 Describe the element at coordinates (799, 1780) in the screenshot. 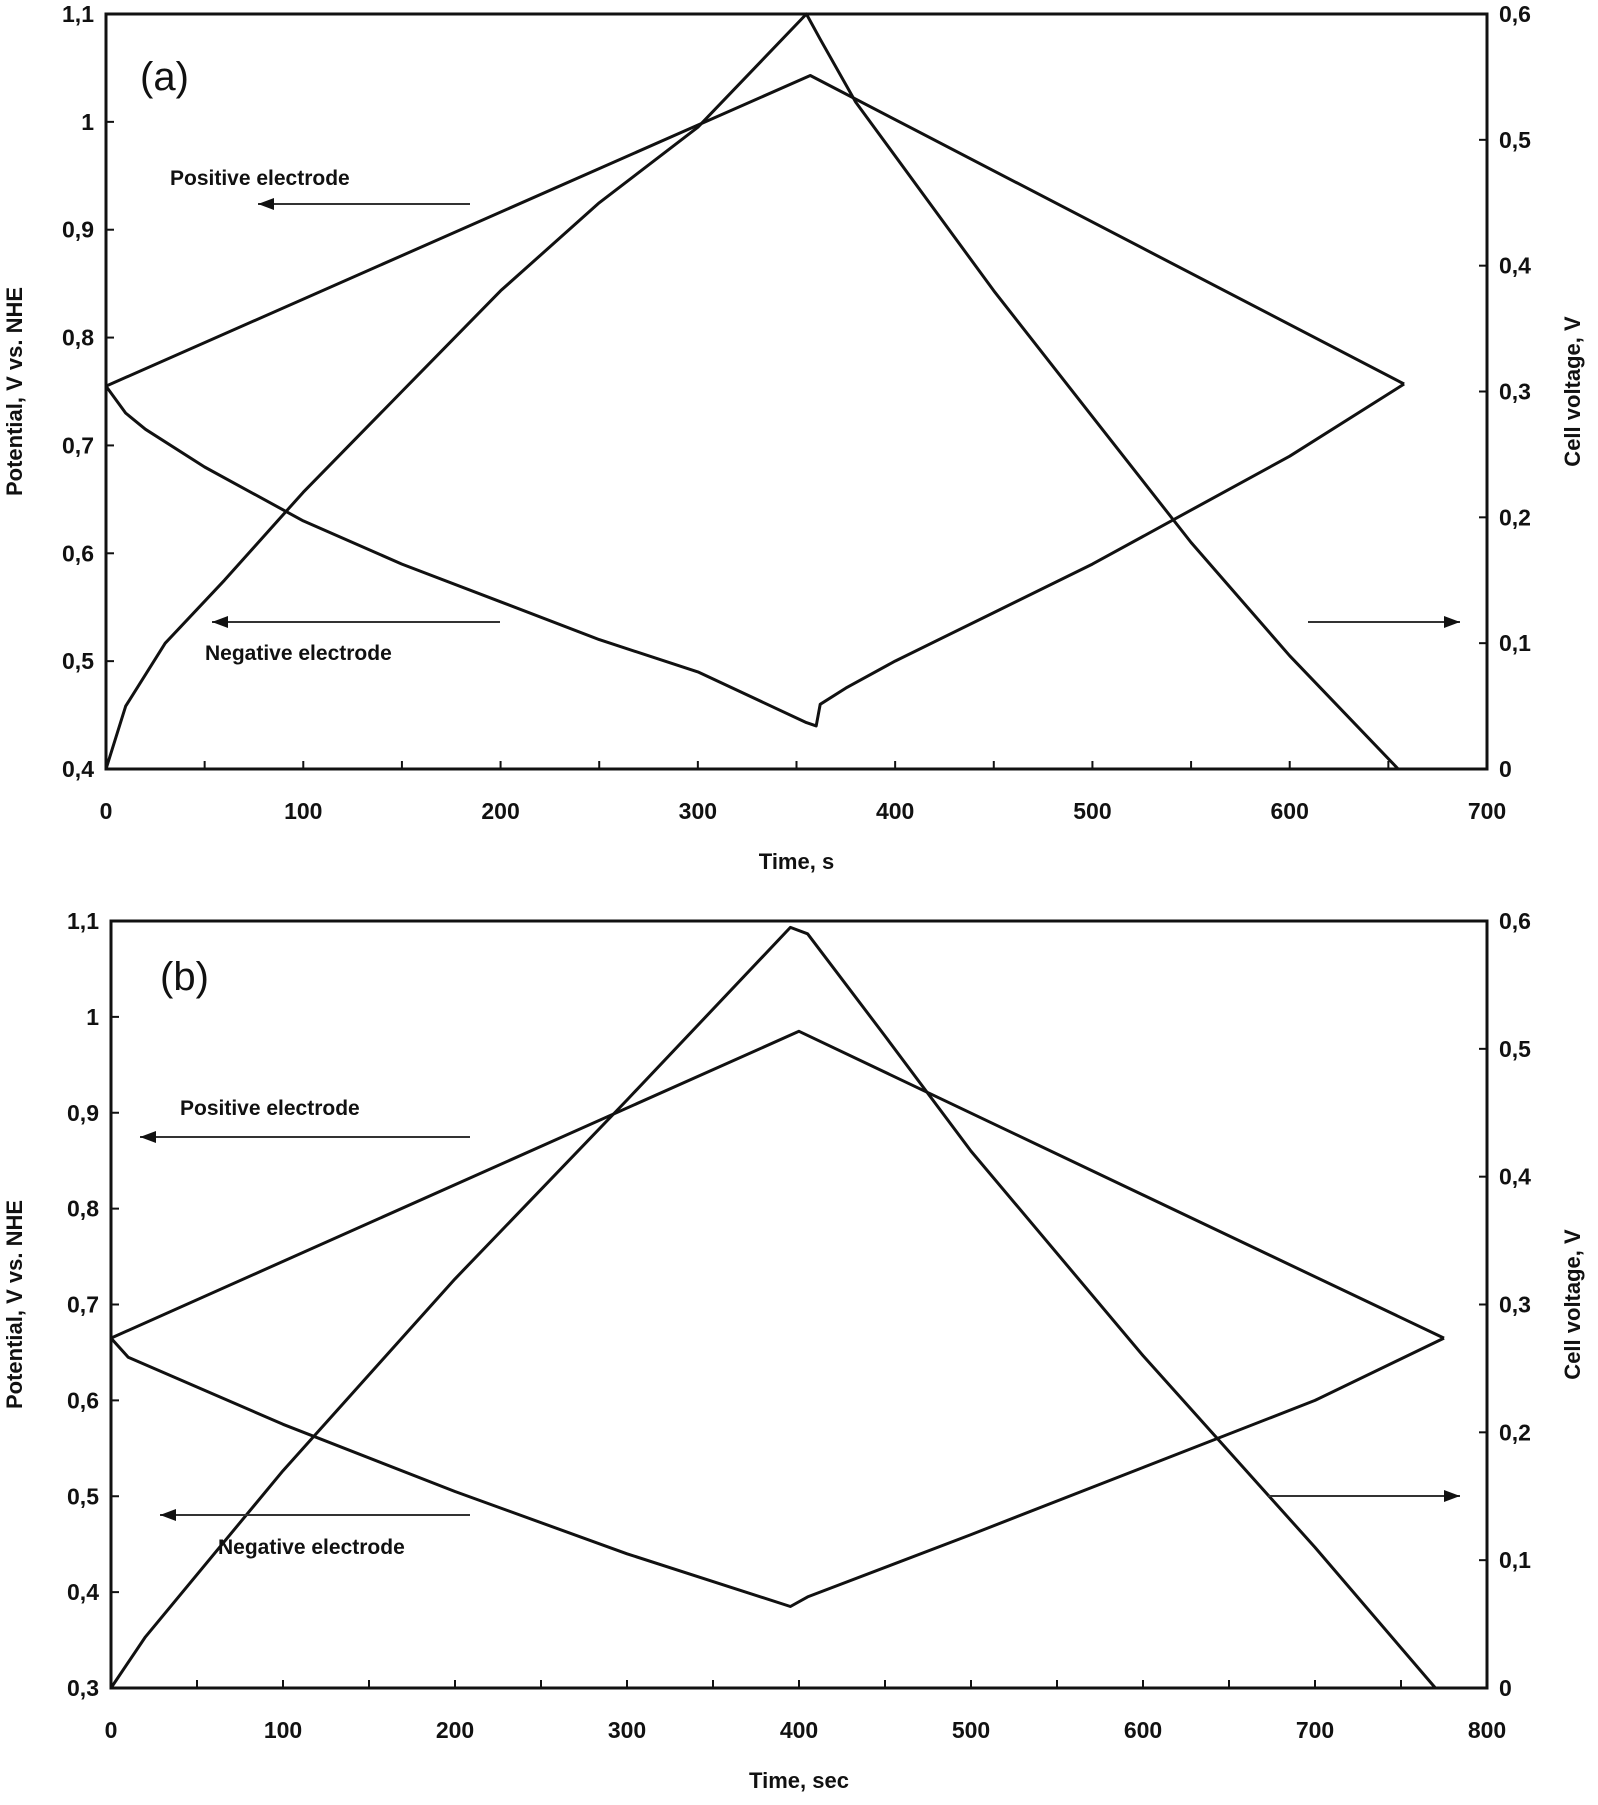

I see `x-axis-label: Time, sec` at that location.